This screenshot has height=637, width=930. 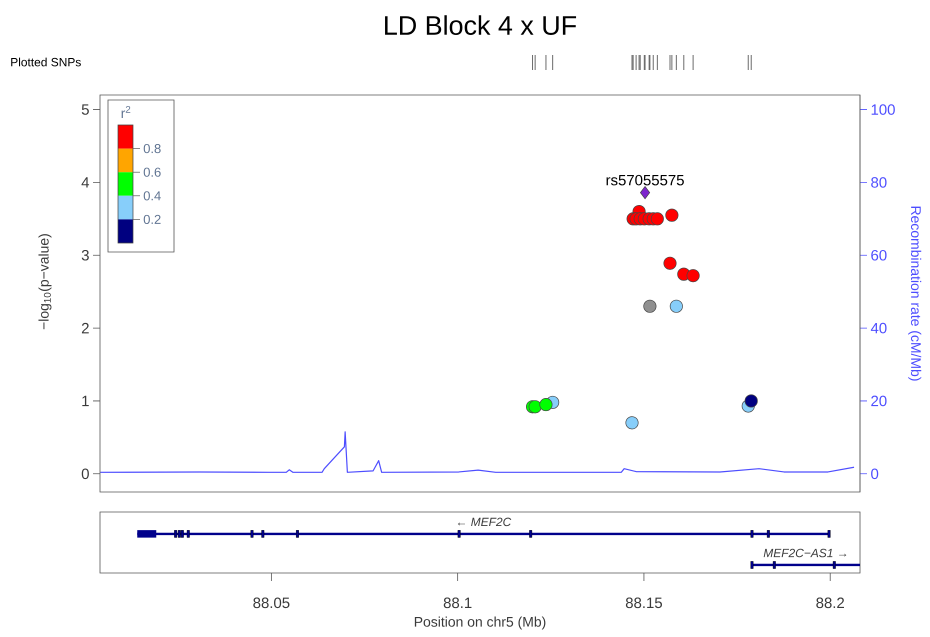 I want to click on color-bar-title: r$^{2}$, so click(x=126, y=112).